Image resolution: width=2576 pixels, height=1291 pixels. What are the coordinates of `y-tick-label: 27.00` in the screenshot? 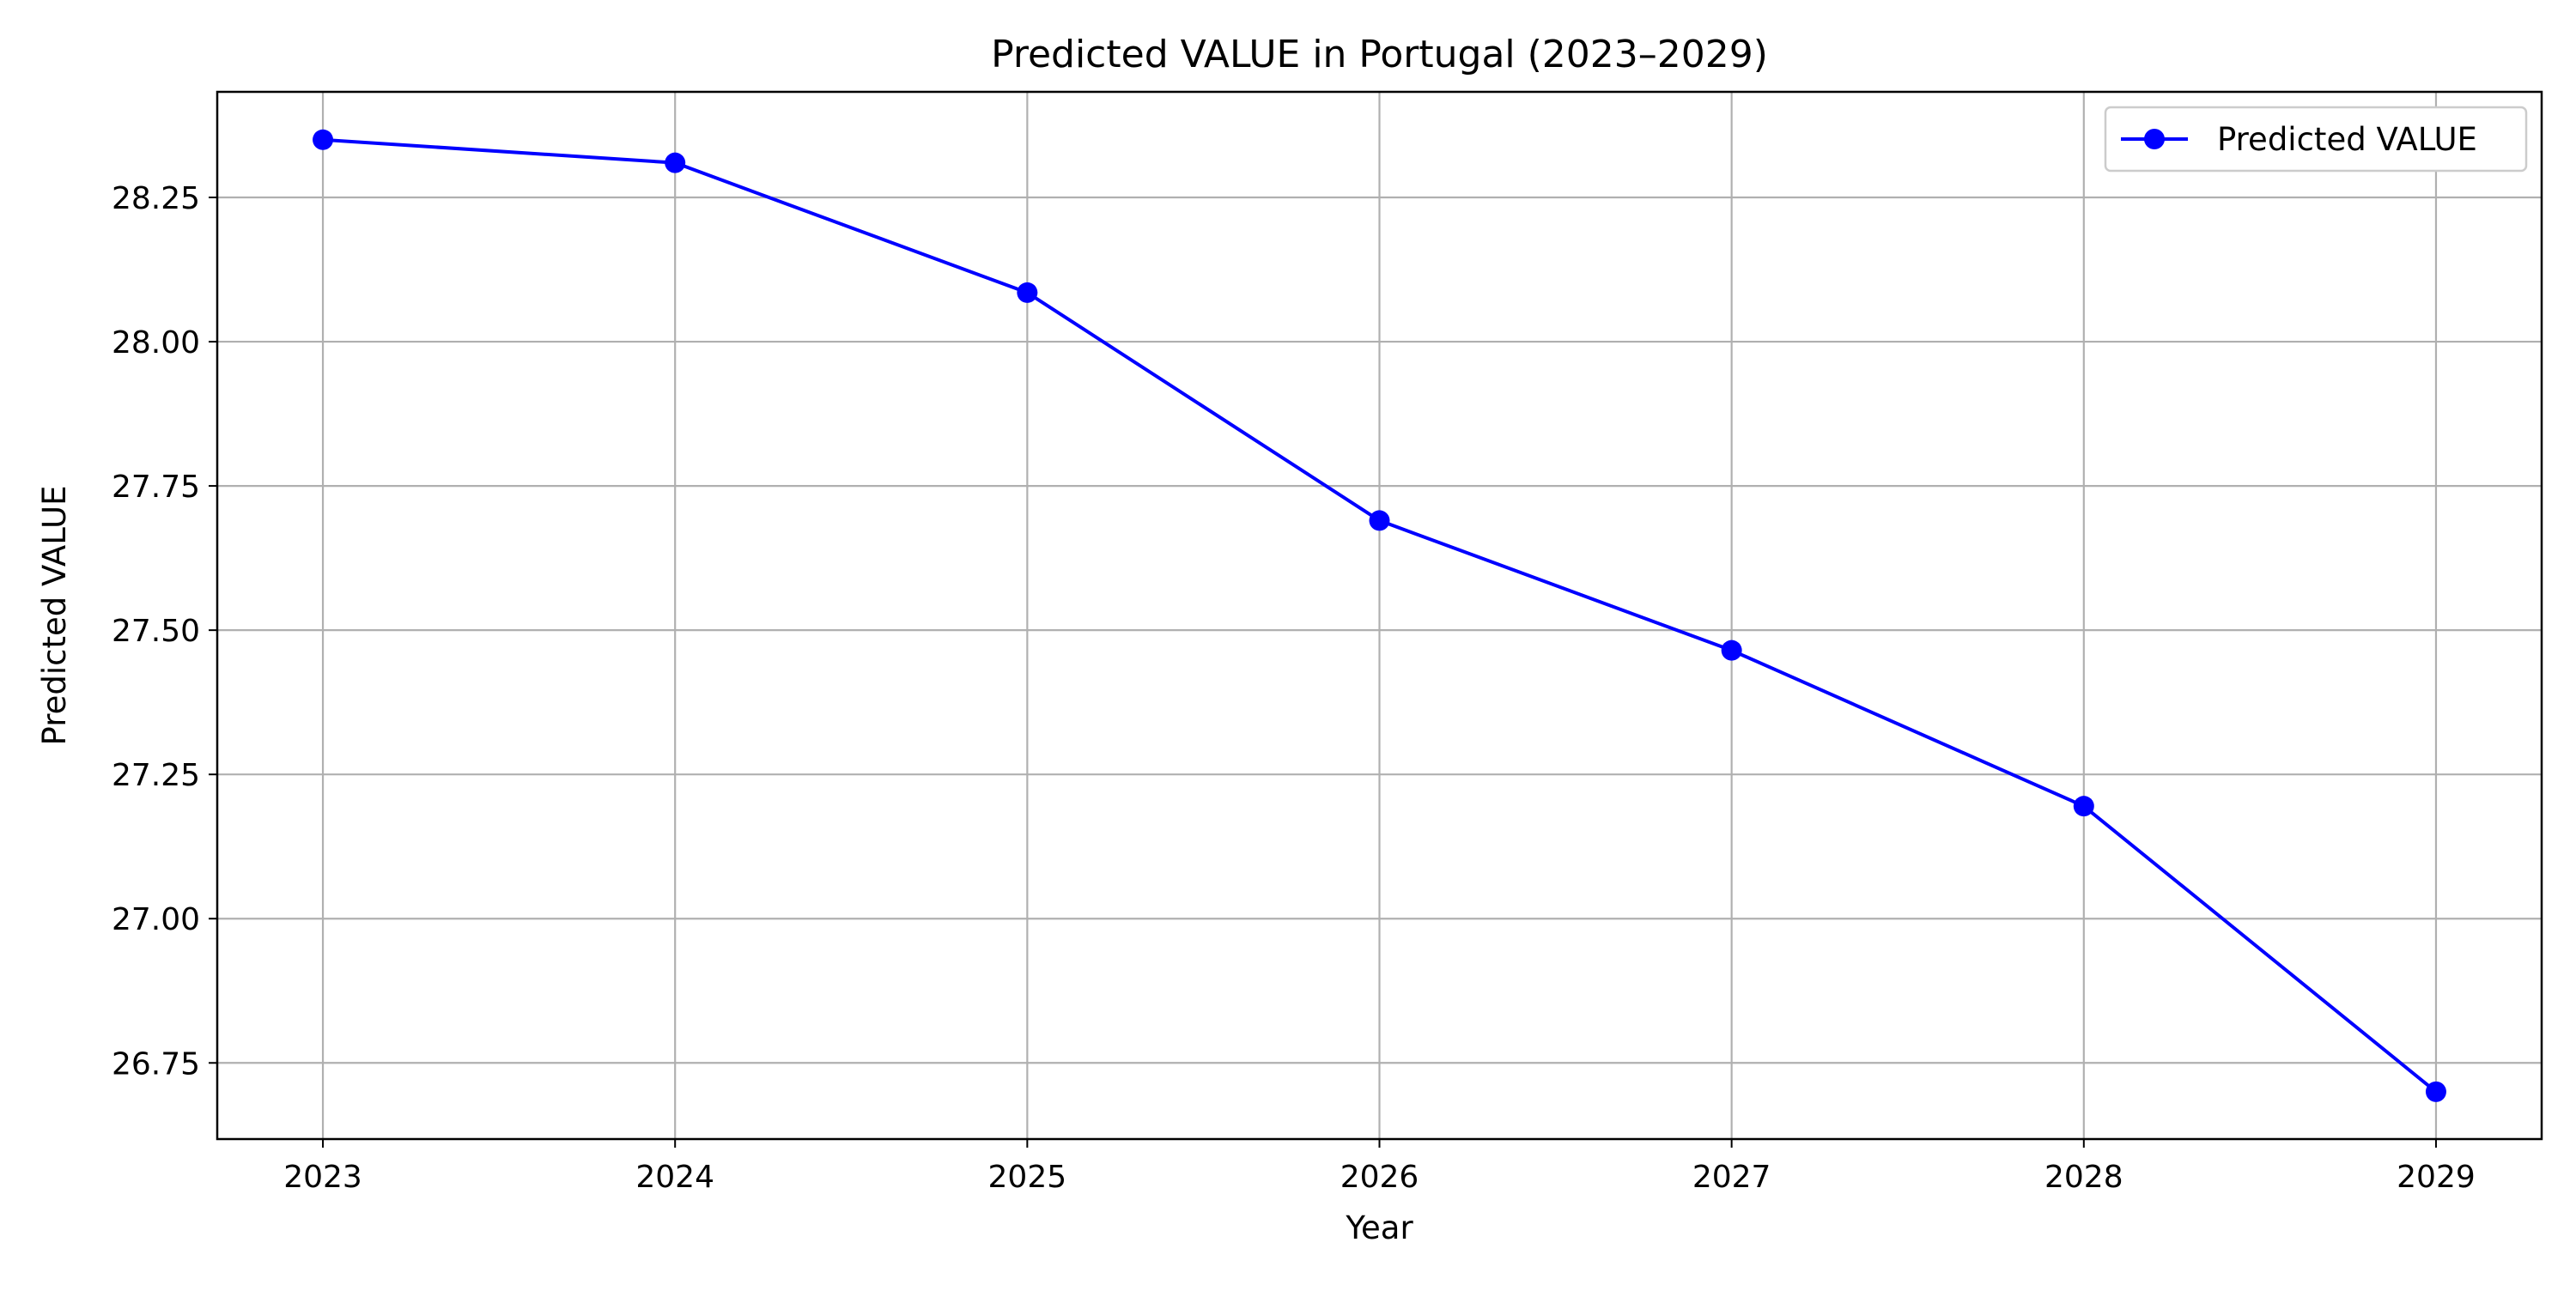 It's located at (156, 919).